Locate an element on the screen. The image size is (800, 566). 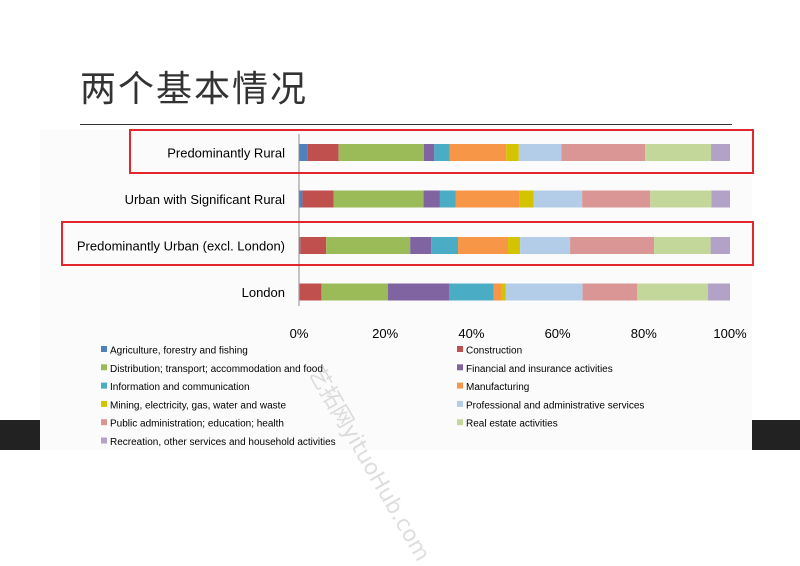
bar-segment-predominantly-rural-distribution-transport-accommodation-and-food is located at coordinates (381, 152).